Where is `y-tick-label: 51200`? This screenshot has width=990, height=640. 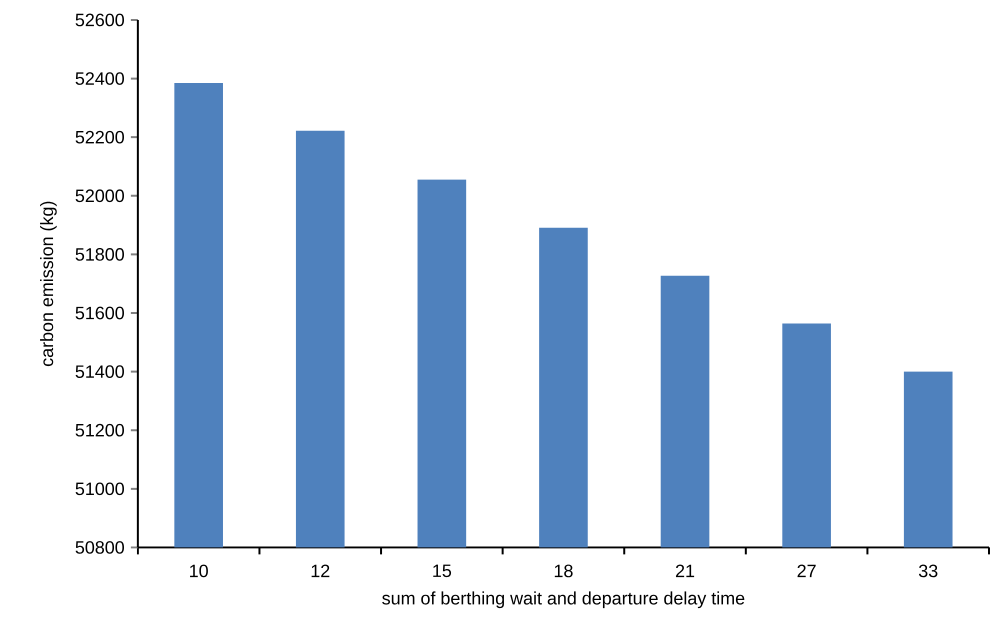
y-tick-label: 51200 is located at coordinates (100, 430).